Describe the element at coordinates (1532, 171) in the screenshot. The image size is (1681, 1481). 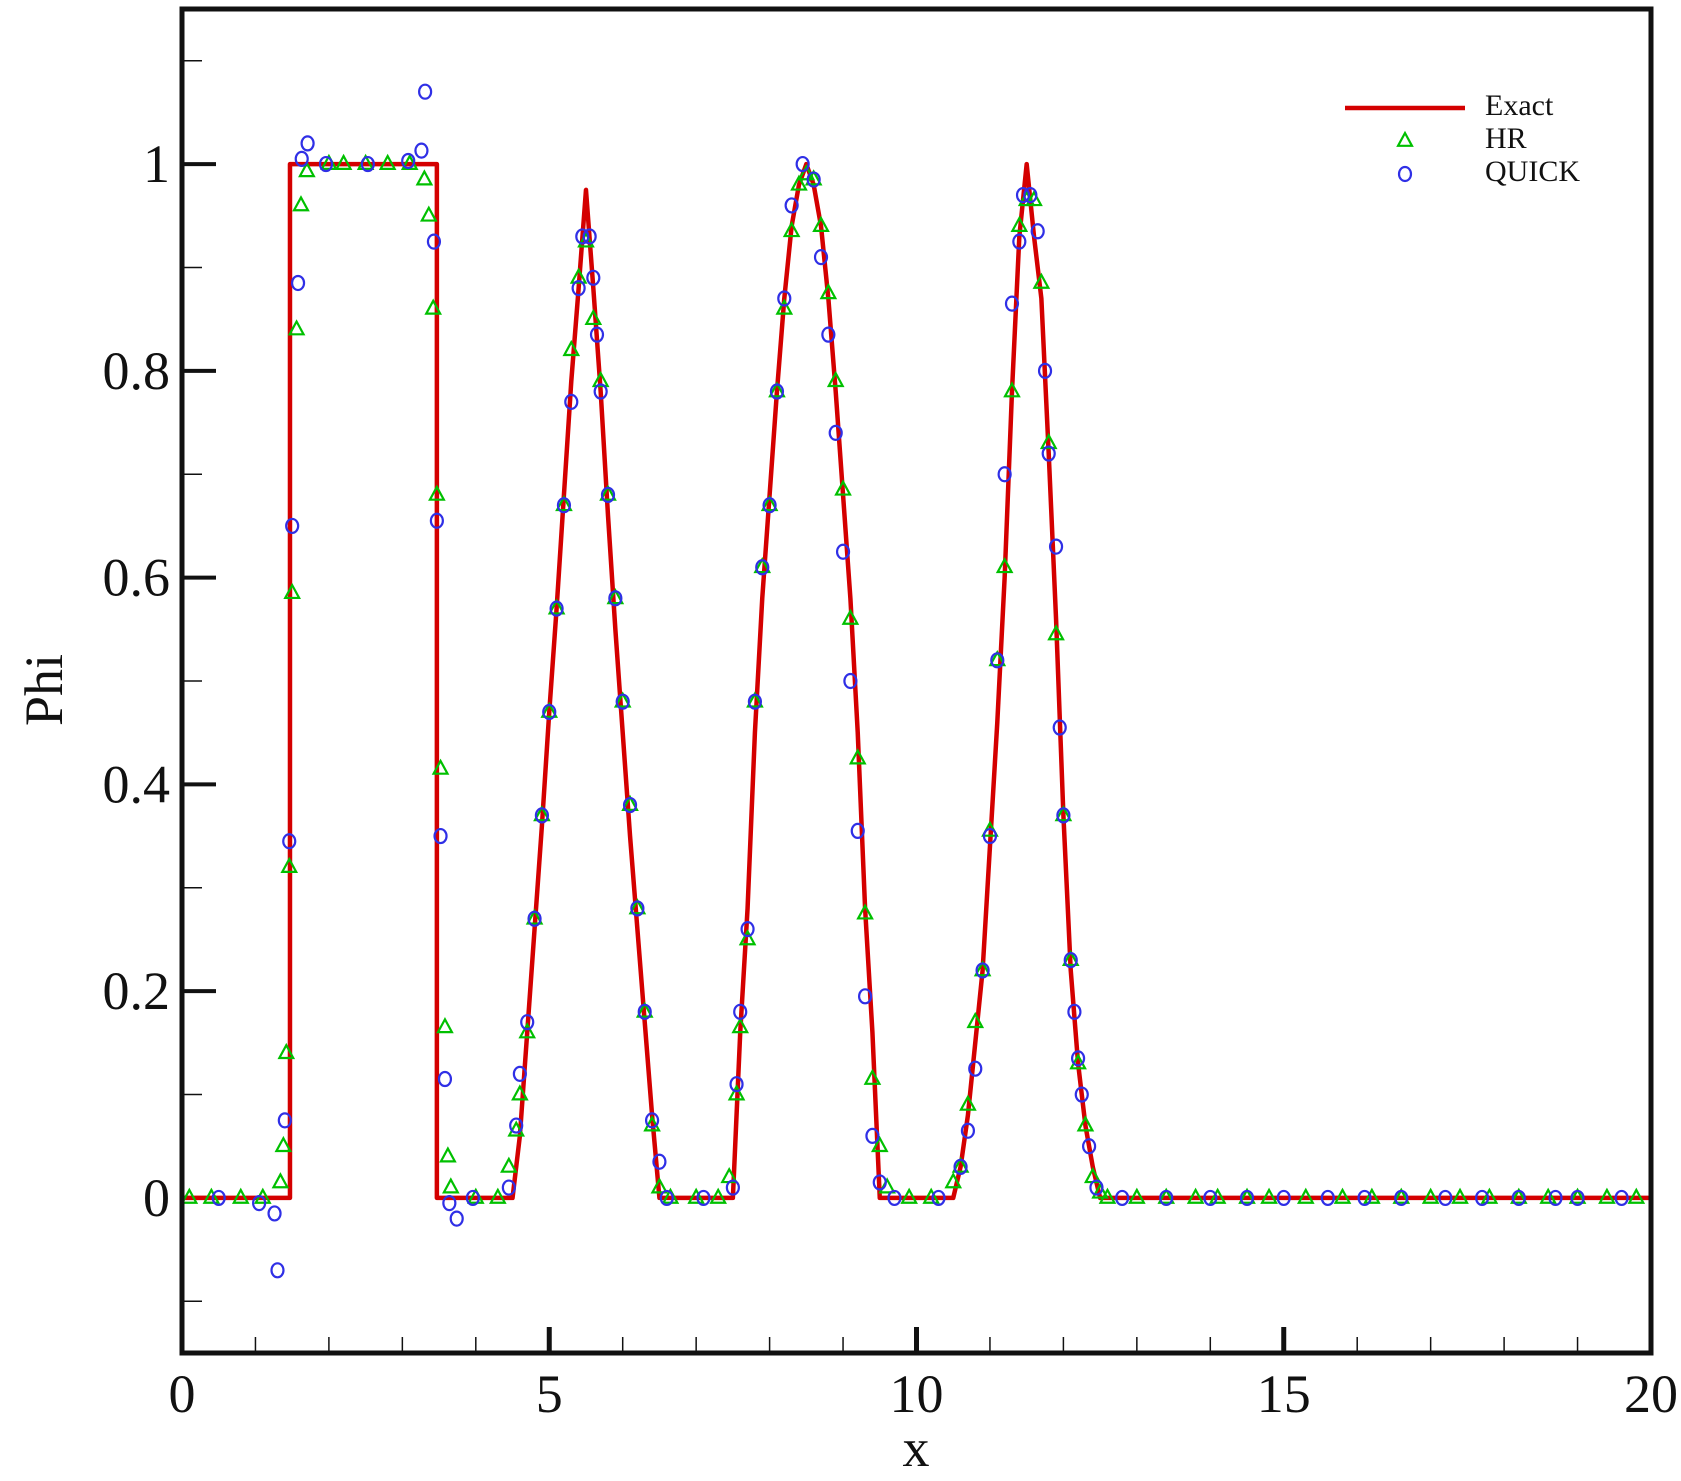
I see `legend-label: QUICK` at that location.